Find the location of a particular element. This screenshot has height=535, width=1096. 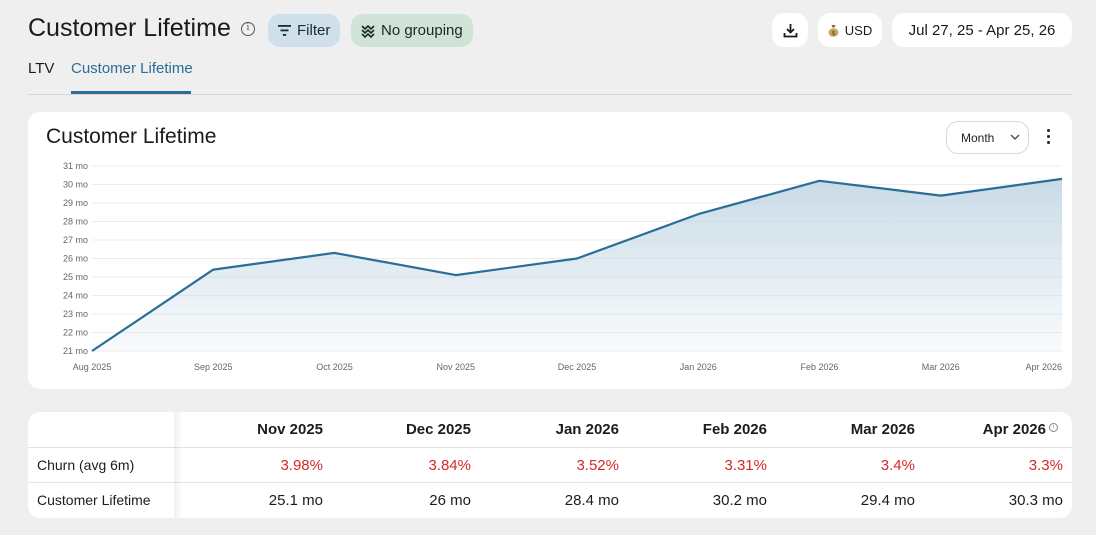

grouping-icon is located at coordinates (368, 31).